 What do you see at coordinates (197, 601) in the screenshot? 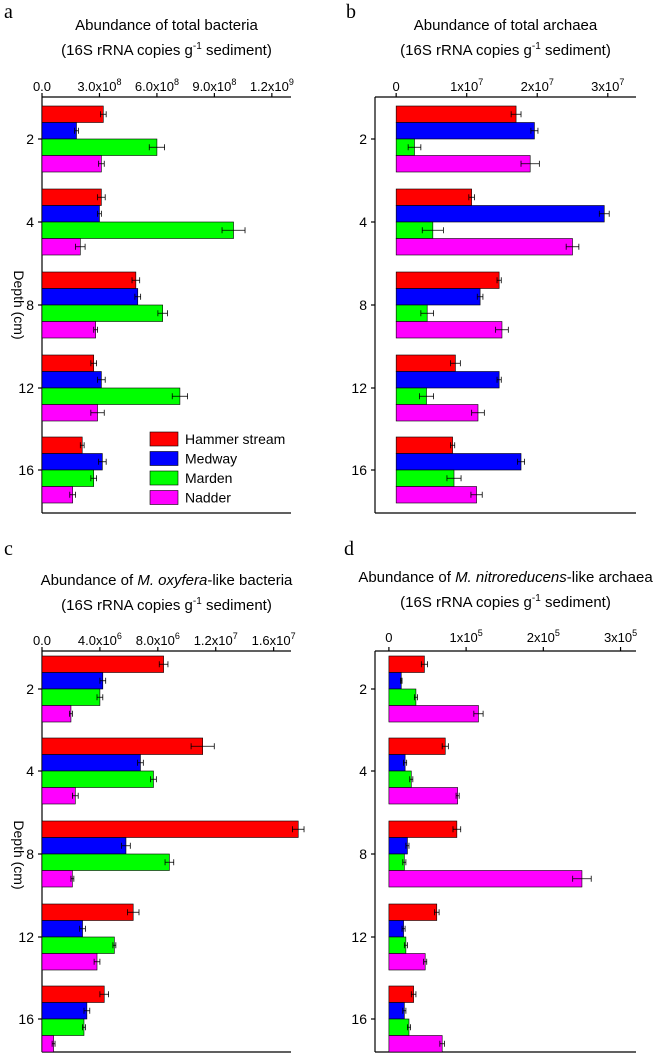
I see `units-superscript: -1` at bounding box center [197, 601].